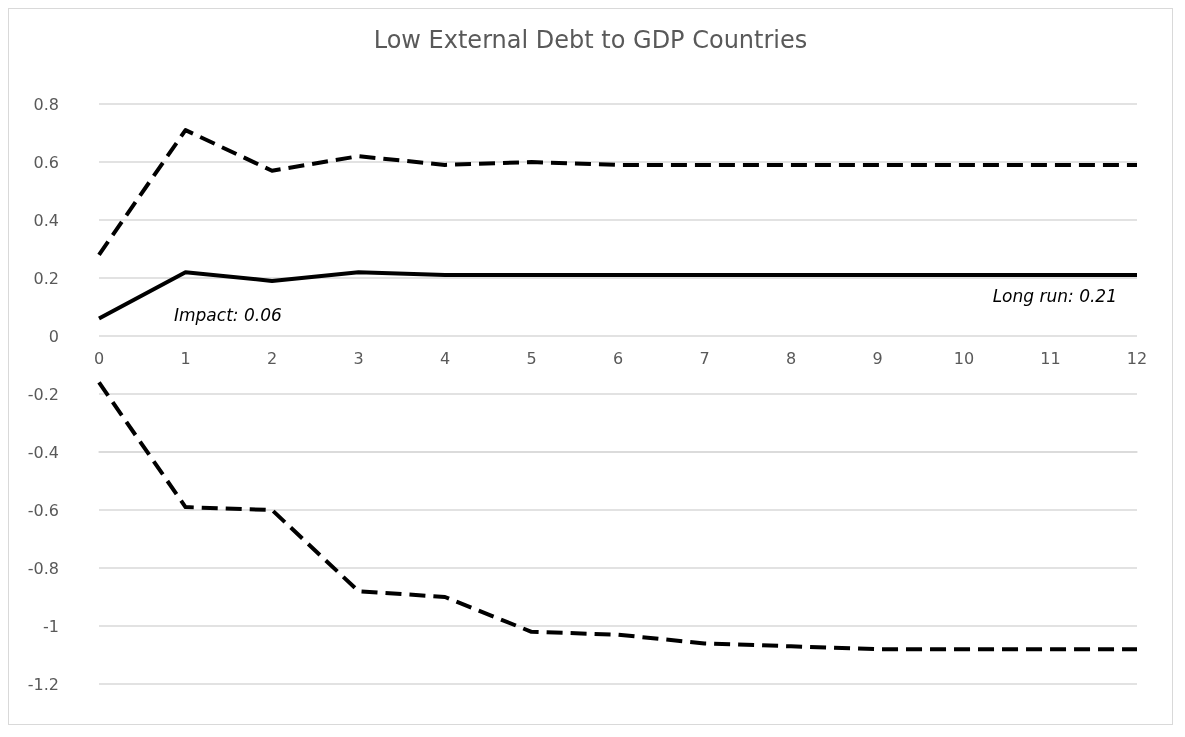 The width and height of the screenshot is (1185, 737). Describe the element at coordinates (43, 452) in the screenshot. I see `y-tick-label: -0.4` at that location.